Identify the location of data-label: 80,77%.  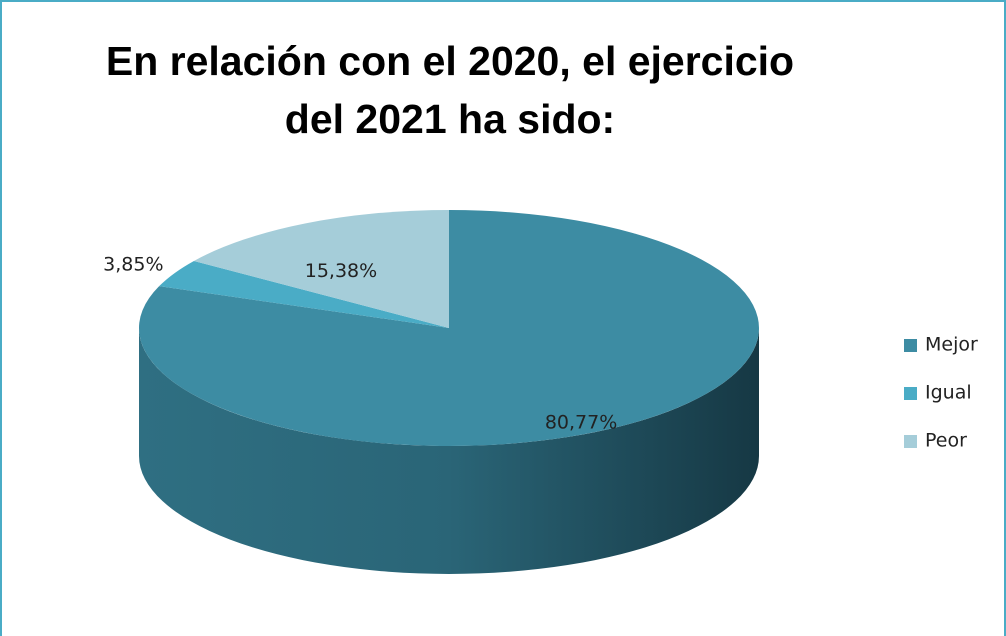
(581, 422).